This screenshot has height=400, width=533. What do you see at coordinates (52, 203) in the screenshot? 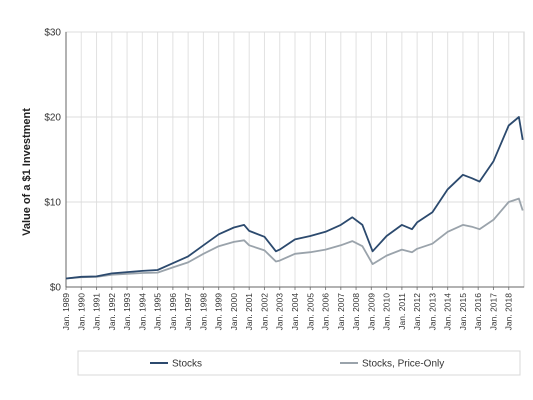
I see `y-tick-label: $10` at bounding box center [52, 203].